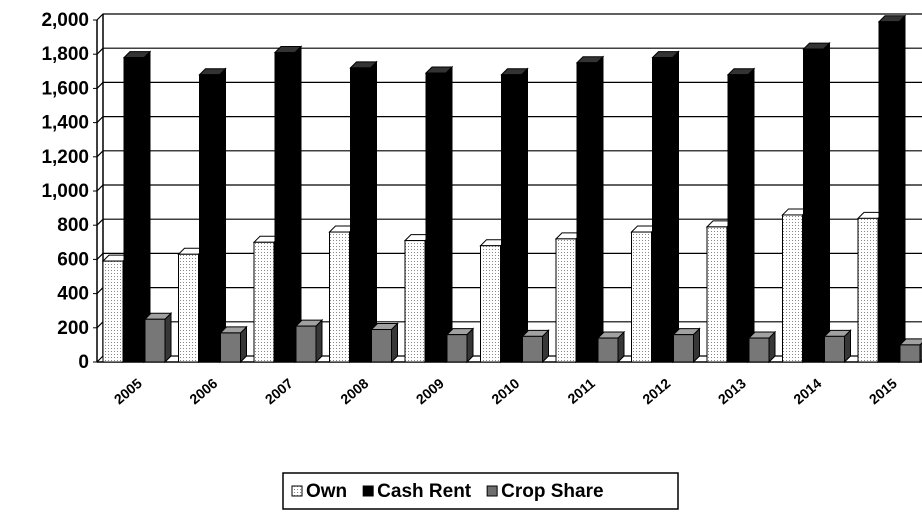 The width and height of the screenshot is (922, 516). What do you see at coordinates (424, 491) in the screenshot?
I see `legend-label: Cash Rent` at bounding box center [424, 491].